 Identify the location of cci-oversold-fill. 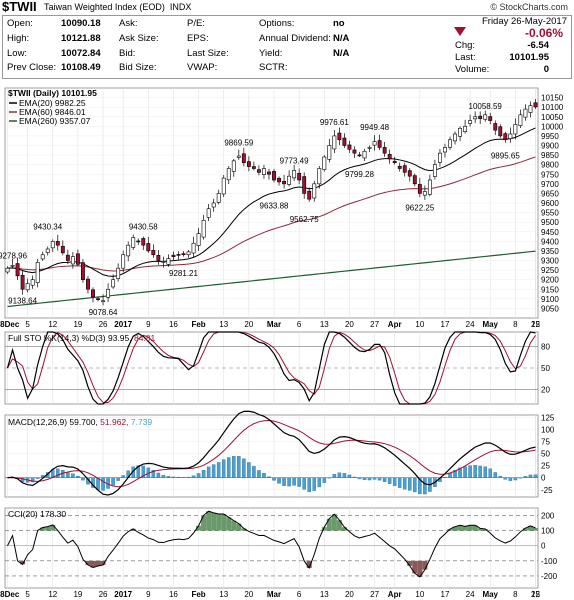
(415, 567).